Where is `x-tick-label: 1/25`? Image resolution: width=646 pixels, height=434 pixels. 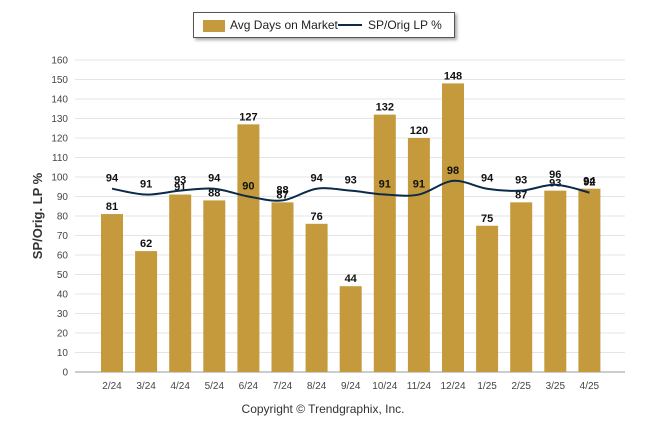
x-tick-label: 1/25 is located at coordinates (487, 386).